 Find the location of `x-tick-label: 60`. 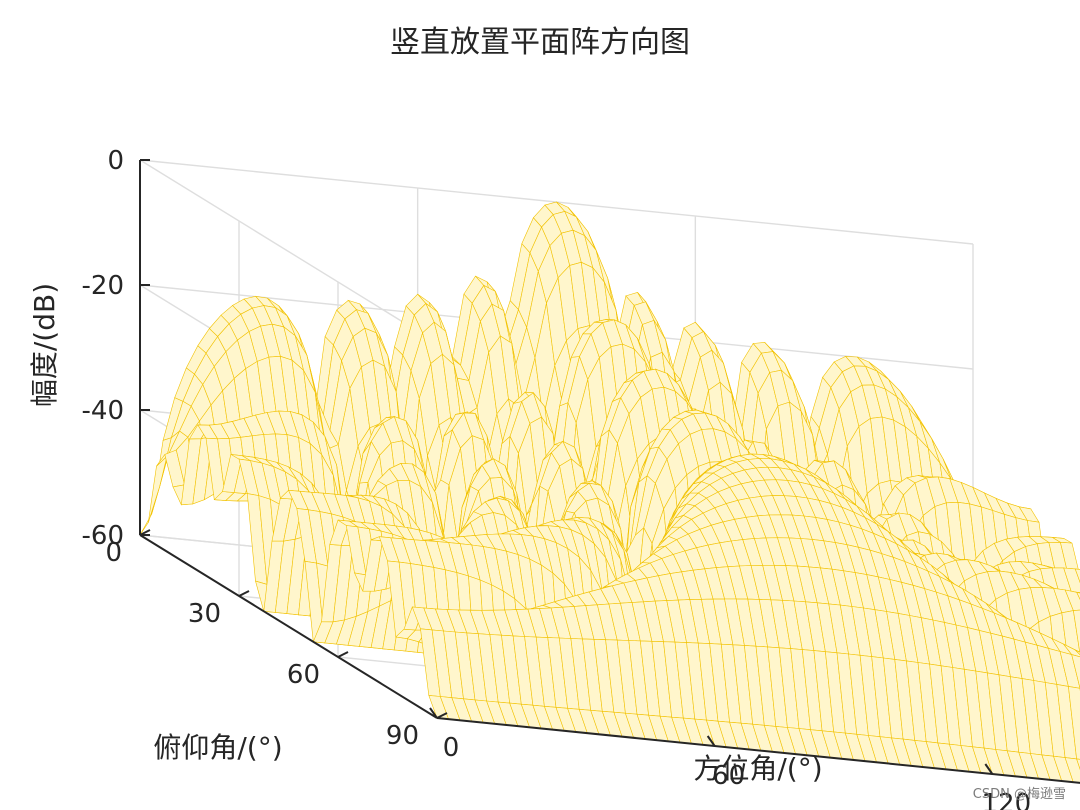

x-tick-label: 60 is located at coordinates (728, 776).